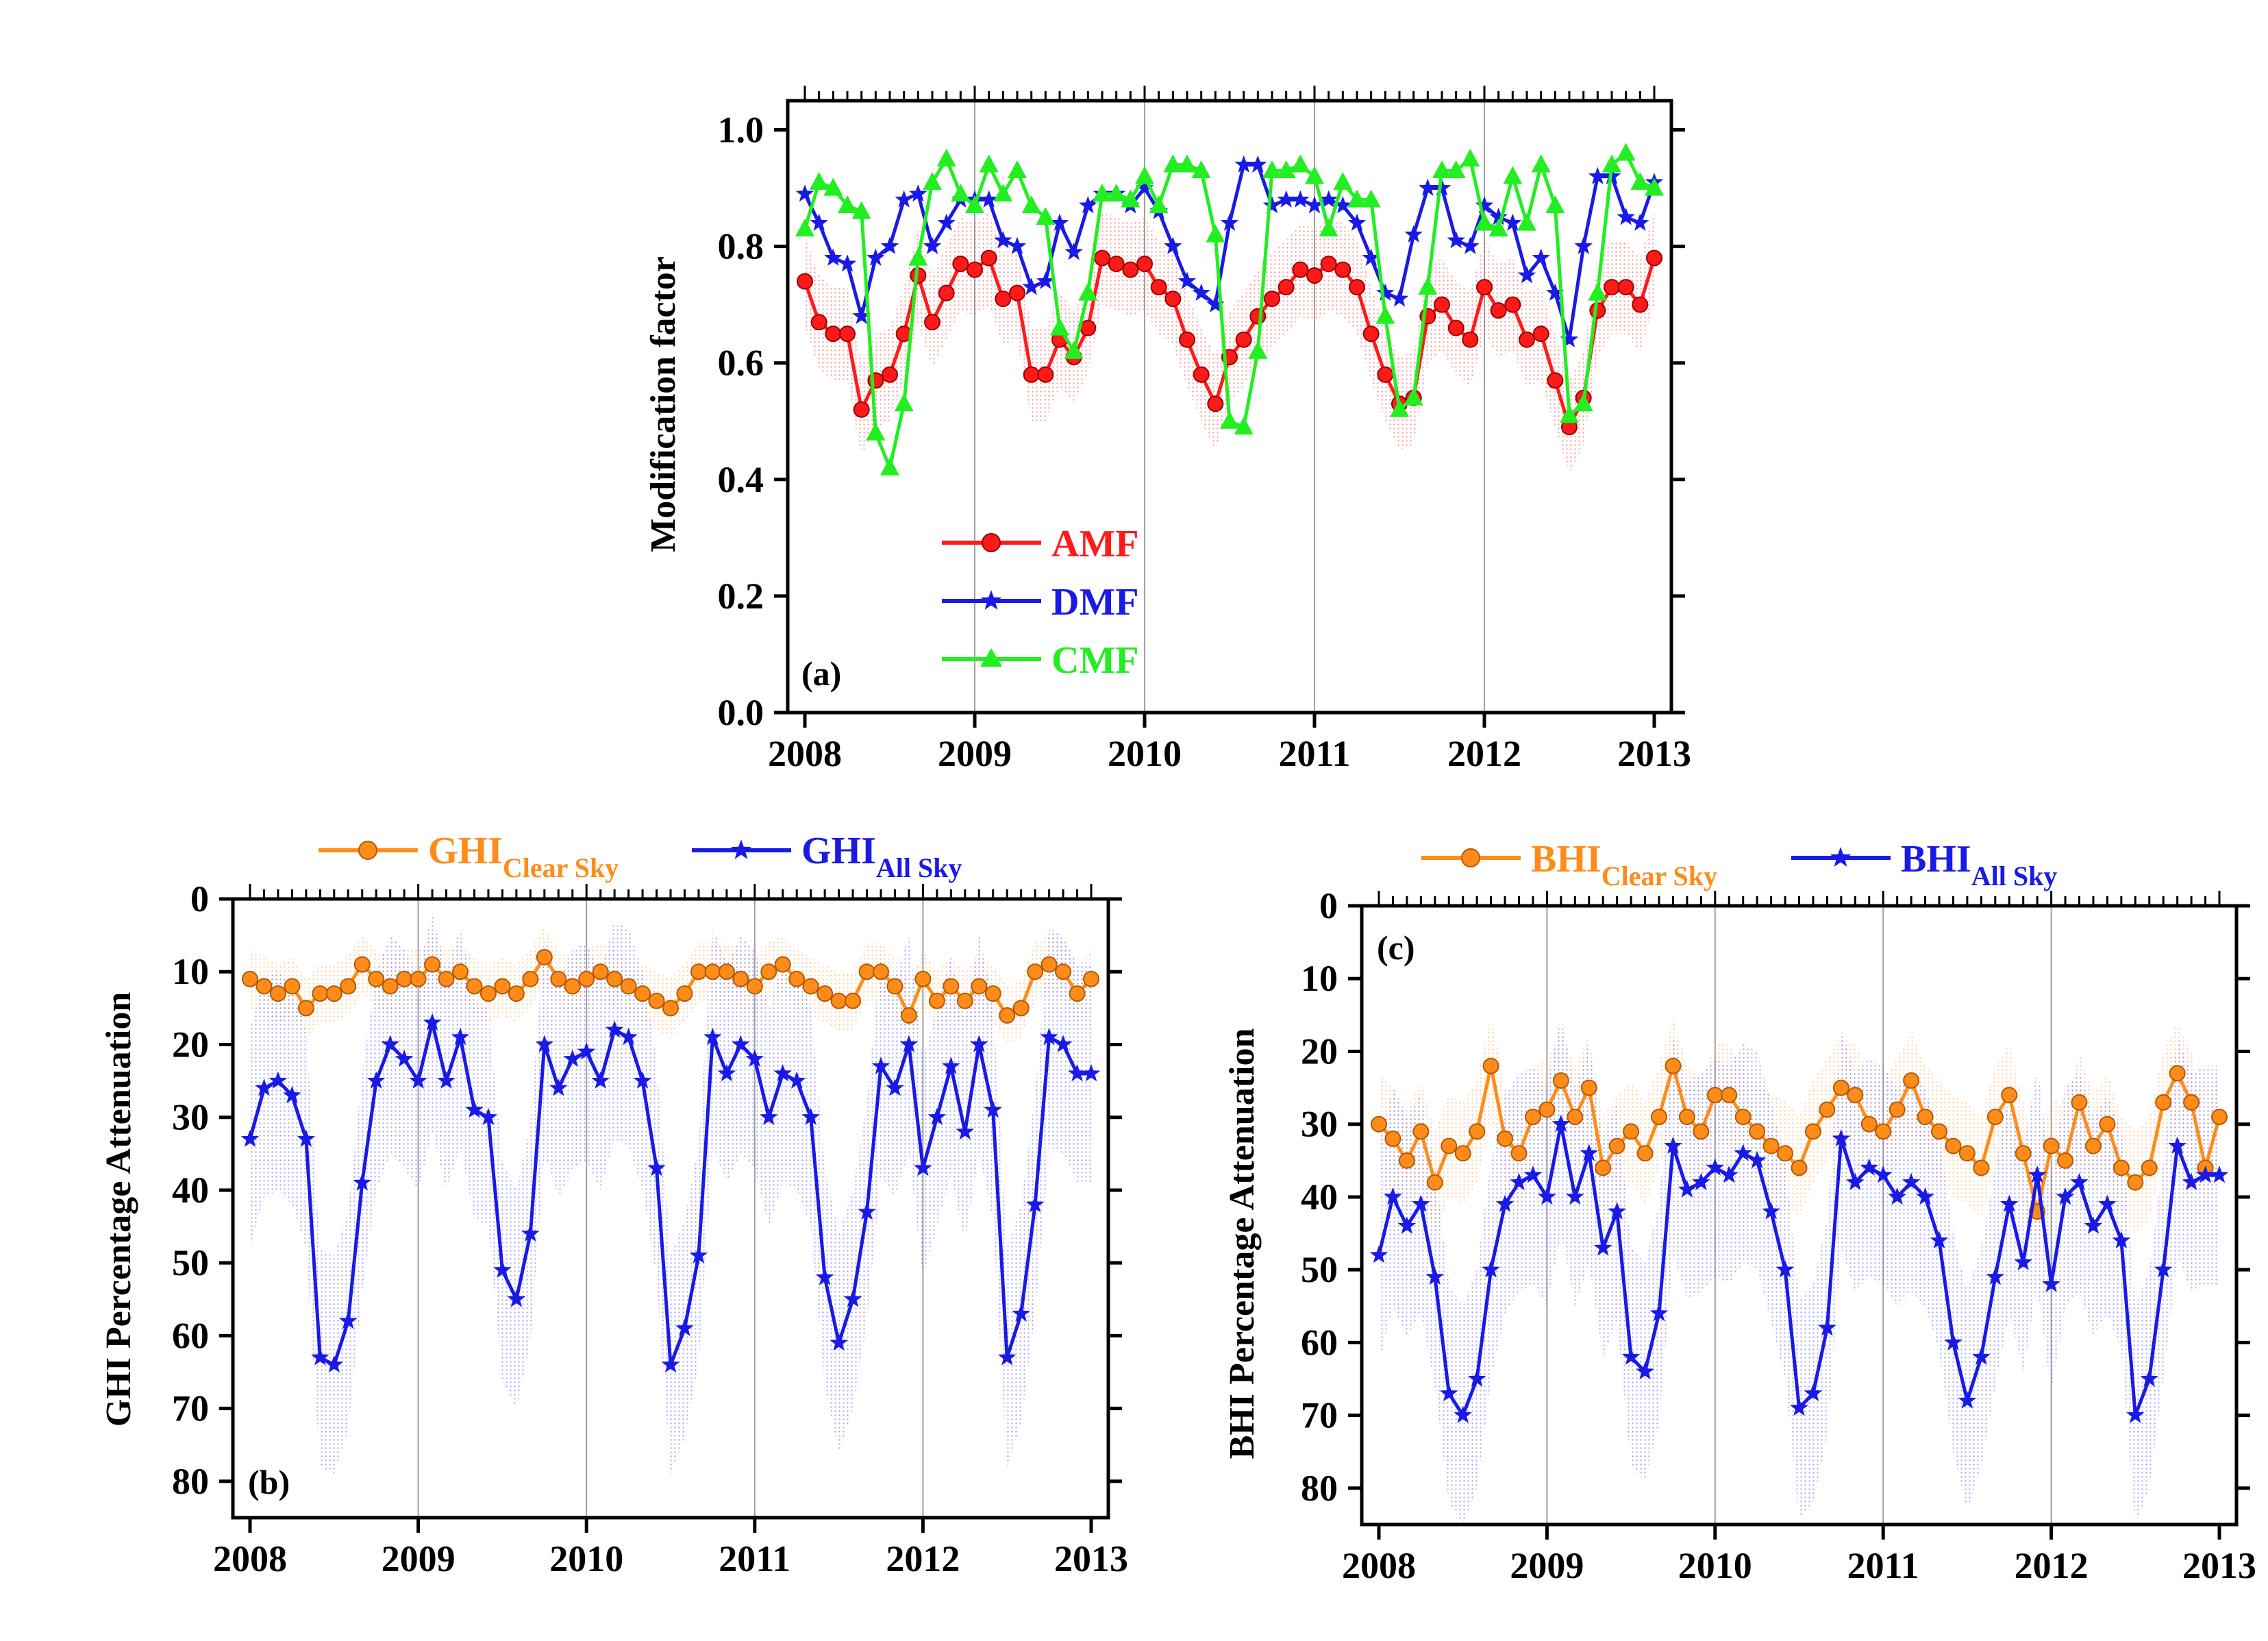  What do you see at coordinates (881, 856) in the screenshot?
I see `legend-label-ghi-all: GHIAll Sky` at bounding box center [881, 856].